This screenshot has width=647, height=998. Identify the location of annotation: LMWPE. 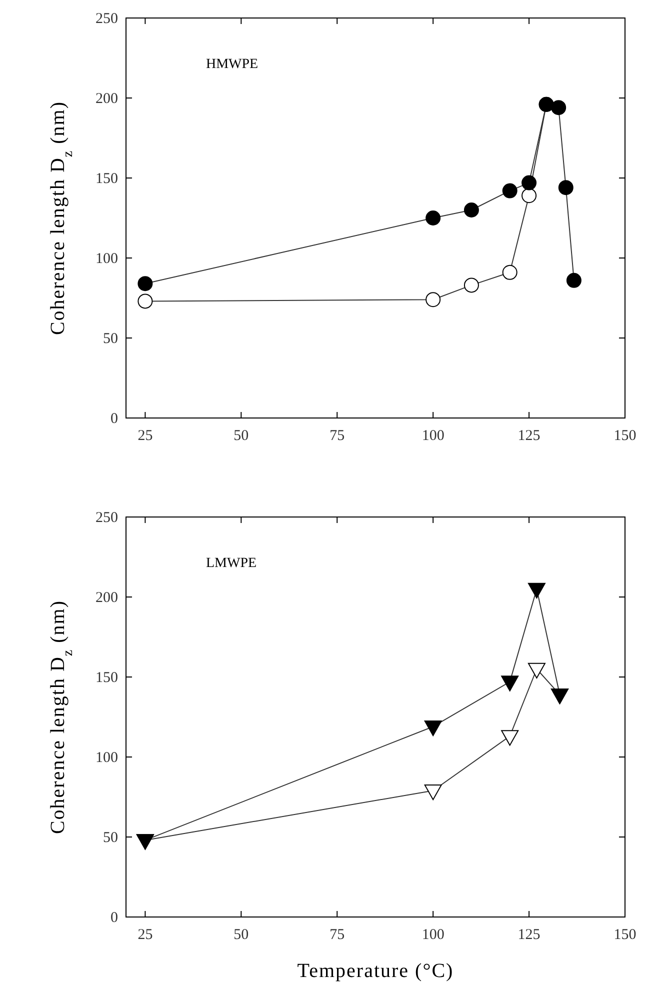
(231, 563).